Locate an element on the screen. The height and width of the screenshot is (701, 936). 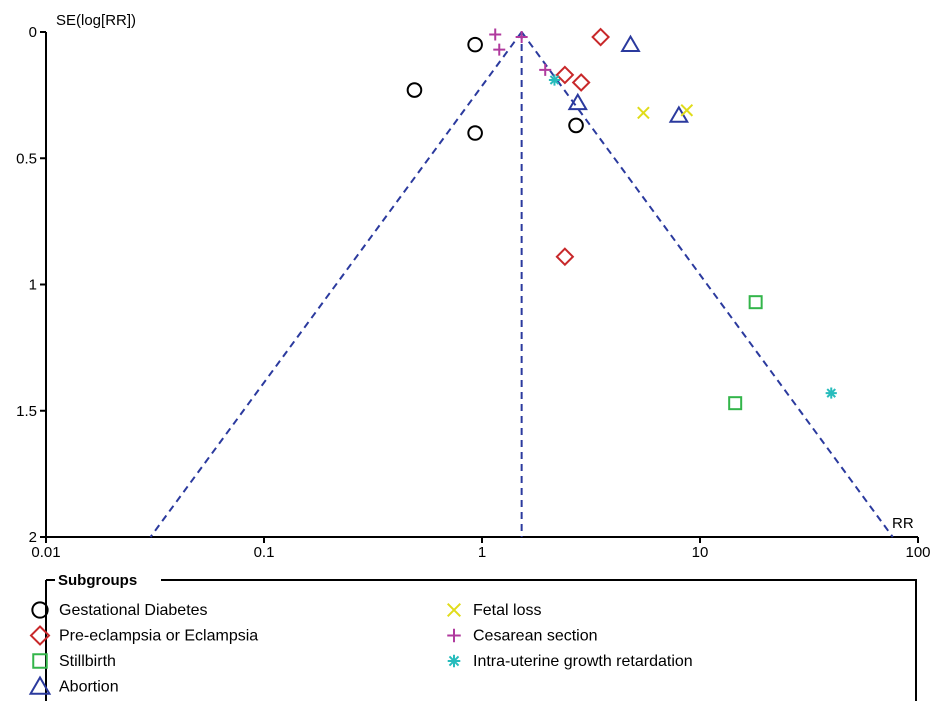
y-tick-label: 1 is located at coordinates (33, 285).